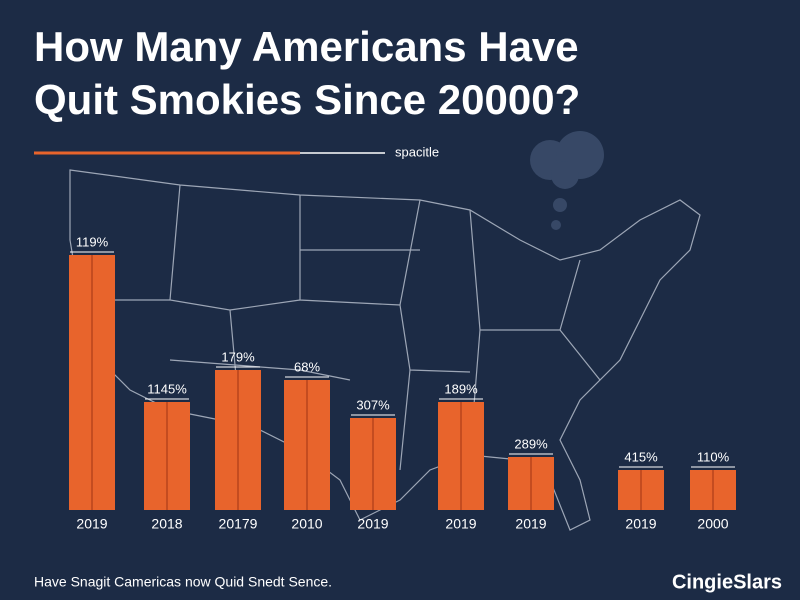 This screenshot has height=600, width=800. Describe the element at coordinates (306, 46) in the screenshot. I see `chart-title: How Many Americans Have` at that location.